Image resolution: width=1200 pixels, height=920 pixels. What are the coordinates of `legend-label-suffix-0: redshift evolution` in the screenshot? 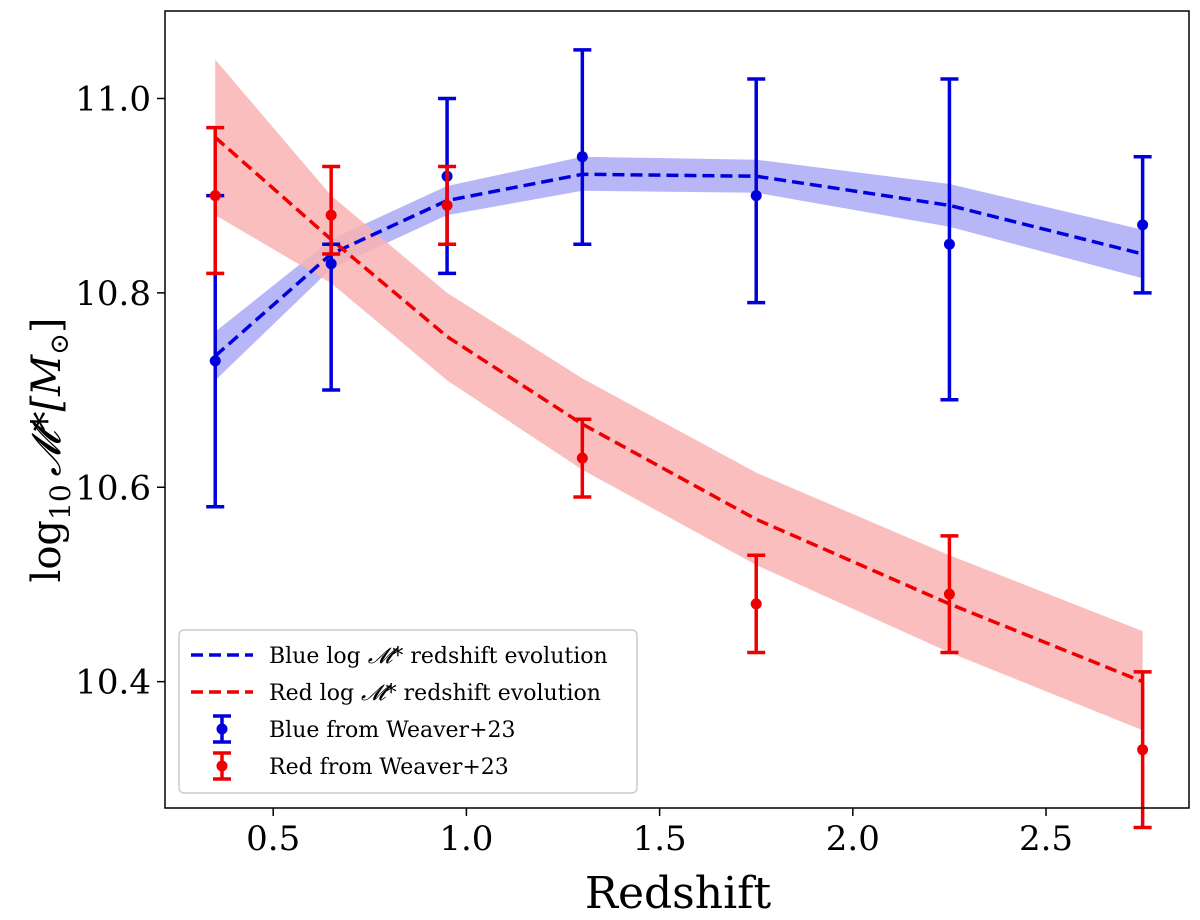 It's located at (505, 656).